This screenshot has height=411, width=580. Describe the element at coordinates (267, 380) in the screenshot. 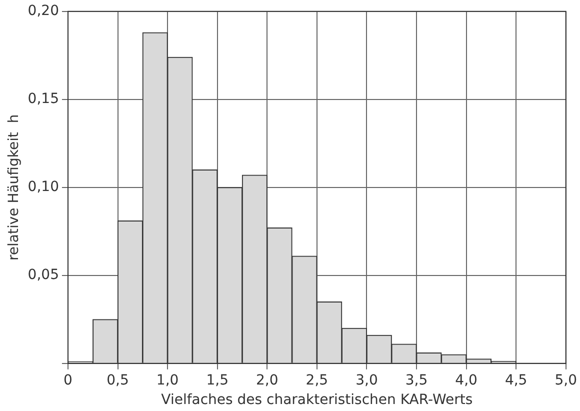

I see `x-tick-label: 2,0` at that location.